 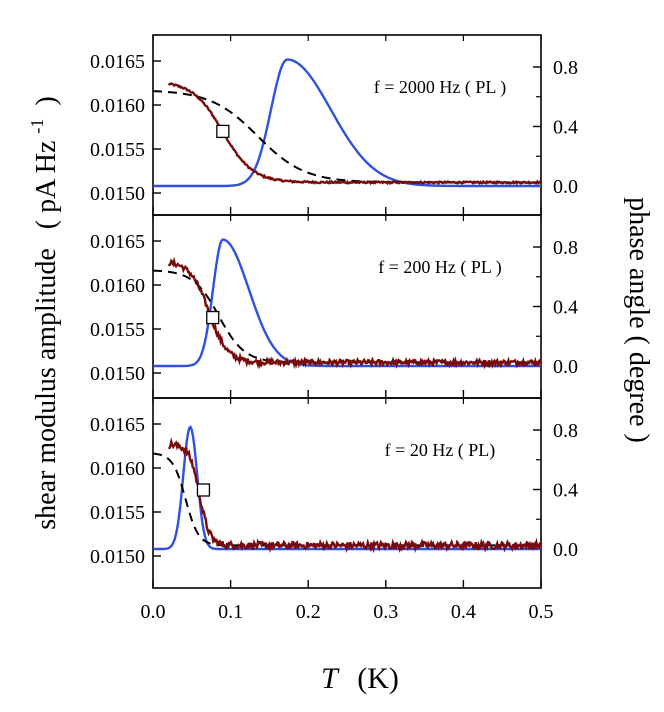 I want to click on y-axis-label-right: phase angle ( degree ), so click(x=638, y=320).